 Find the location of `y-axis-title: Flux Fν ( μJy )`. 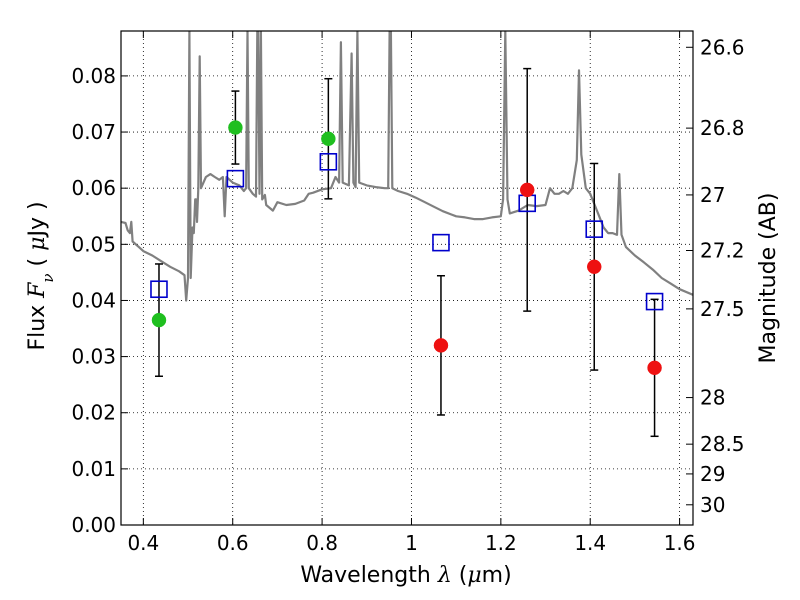

y-axis-title: Flux Fν ( μJy ) is located at coordinates (41, 275).